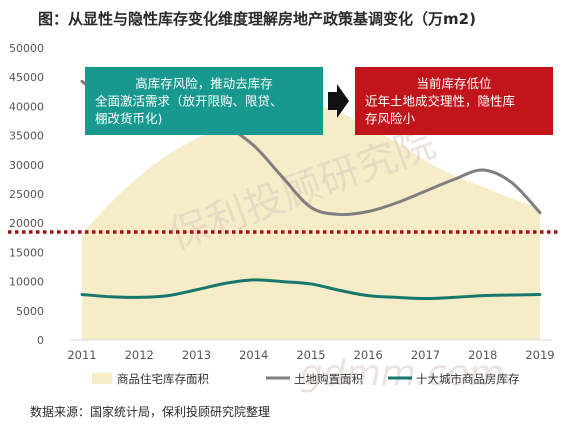 The height and width of the screenshot is (429, 568). Describe the element at coordinates (102, 378) in the screenshot. I see `legend-swatch-area` at that location.